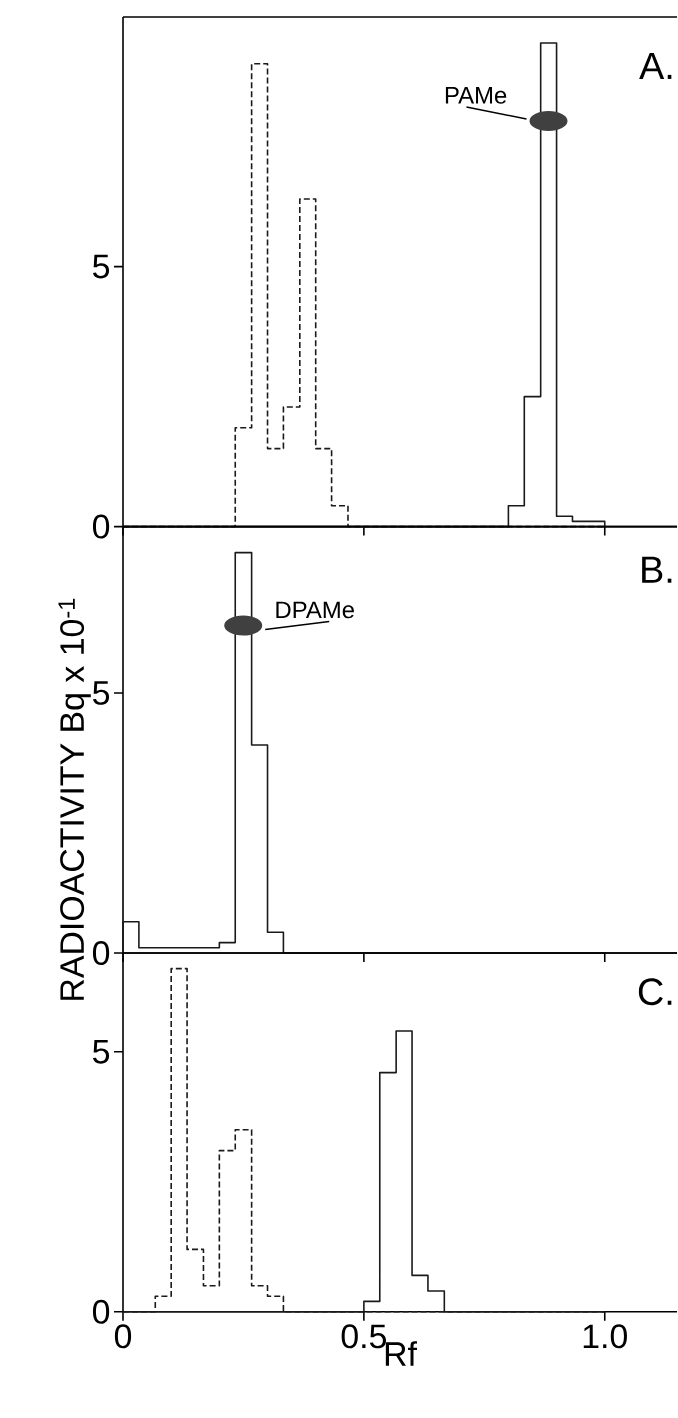  Describe the element at coordinates (401, 1353) in the screenshot. I see `x-axis-title: Rf` at that location.